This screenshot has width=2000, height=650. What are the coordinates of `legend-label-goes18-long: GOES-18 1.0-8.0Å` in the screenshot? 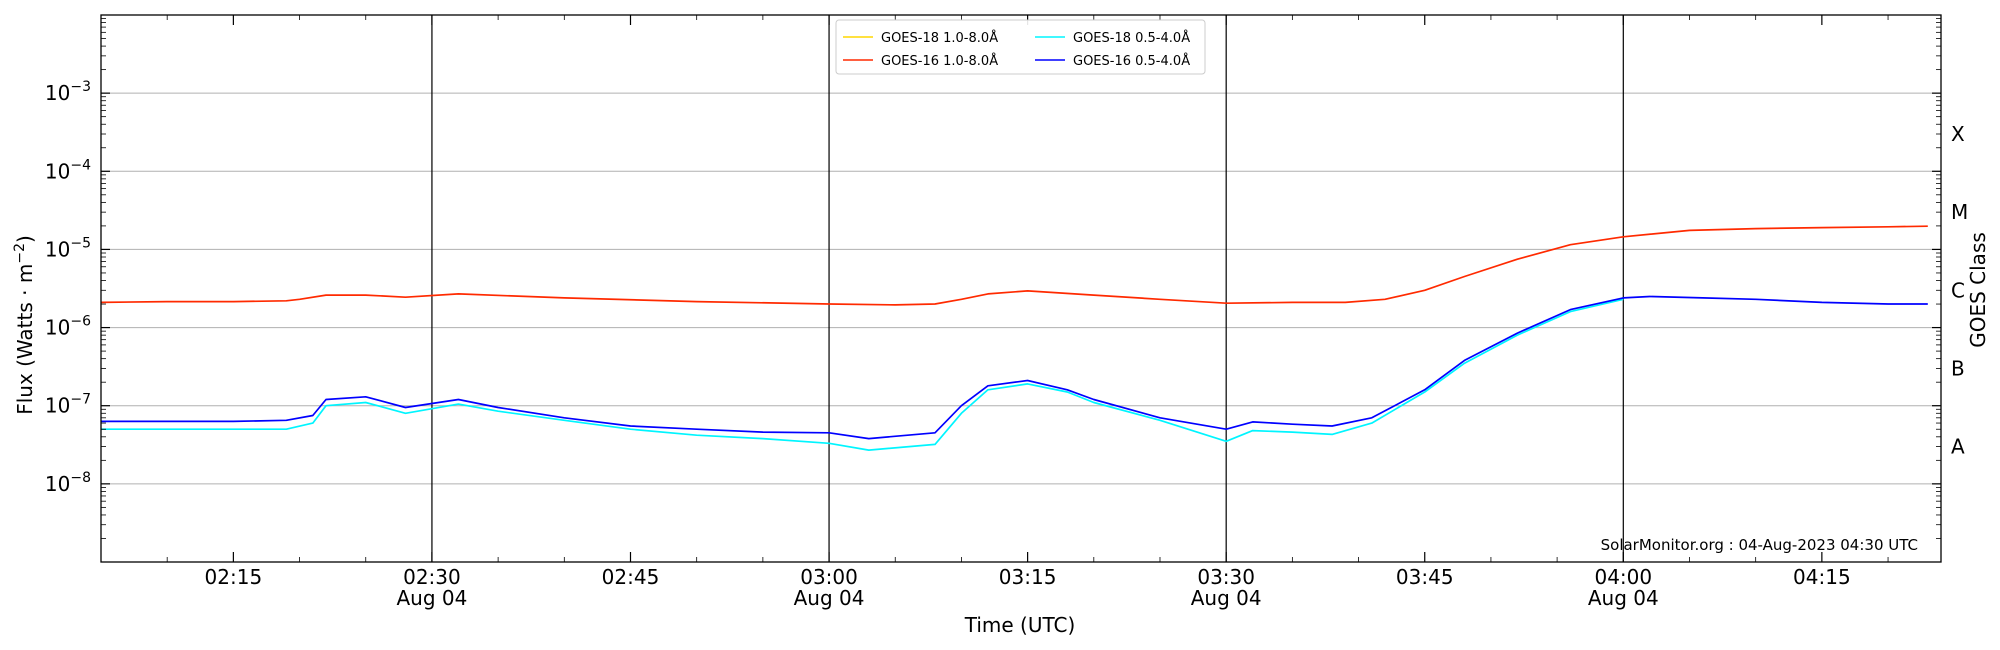 It's located at (939, 38).